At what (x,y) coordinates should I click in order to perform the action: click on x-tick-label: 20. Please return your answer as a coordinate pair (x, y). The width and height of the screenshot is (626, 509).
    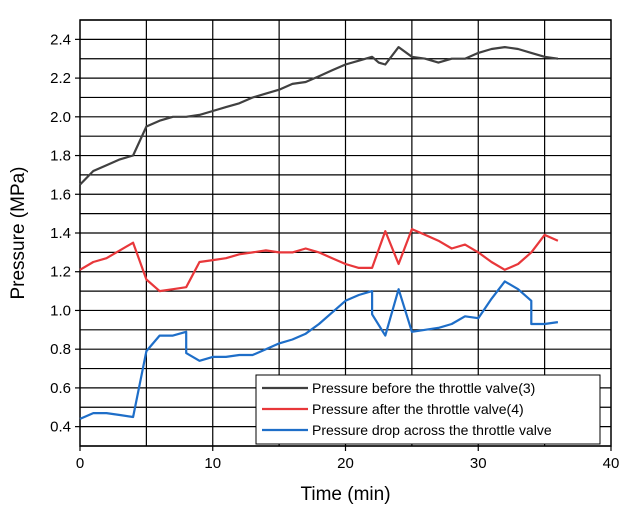
    Looking at the image, I should click on (345, 463).